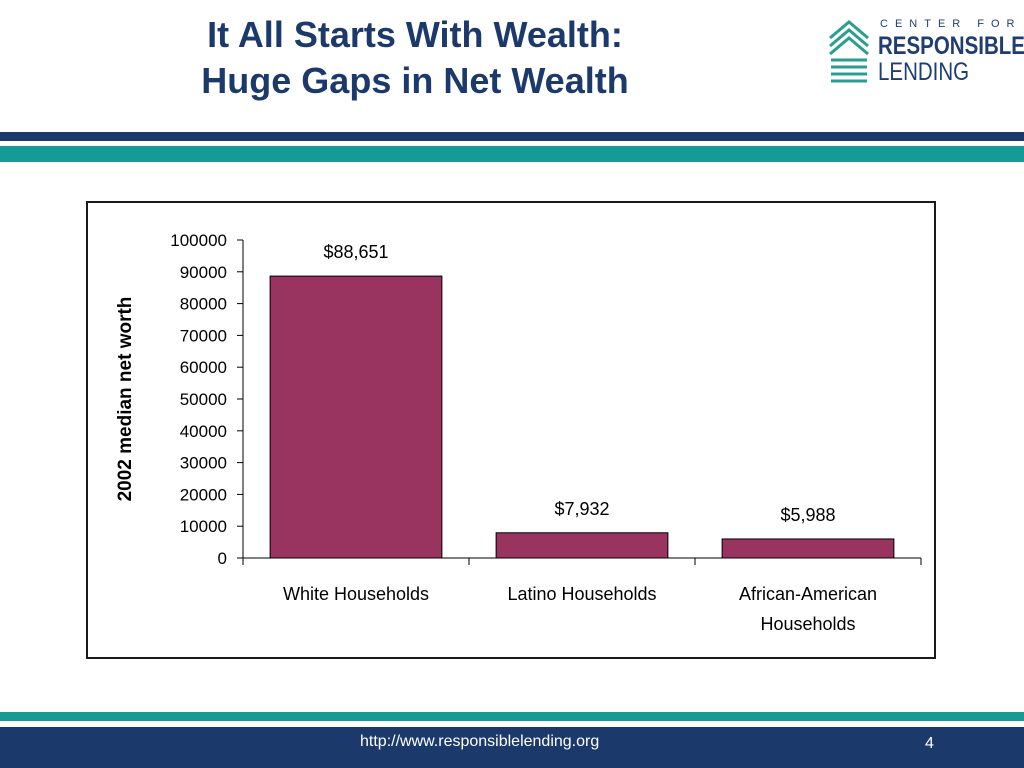 This screenshot has height=768, width=1024. I want to click on data-label: $5,988, so click(807, 515).